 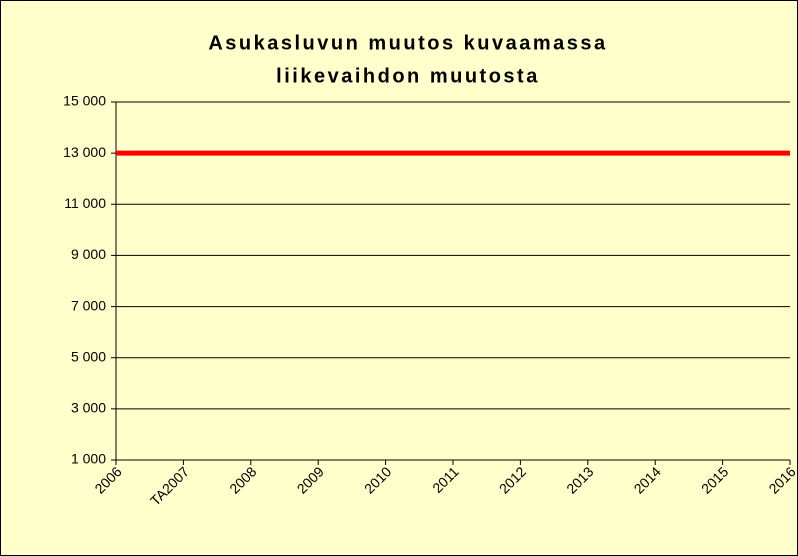 What do you see at coordinates (85, 203) in the screenshot?
I see `y-tick-label: 11 000` at bounding box center [85, 203].